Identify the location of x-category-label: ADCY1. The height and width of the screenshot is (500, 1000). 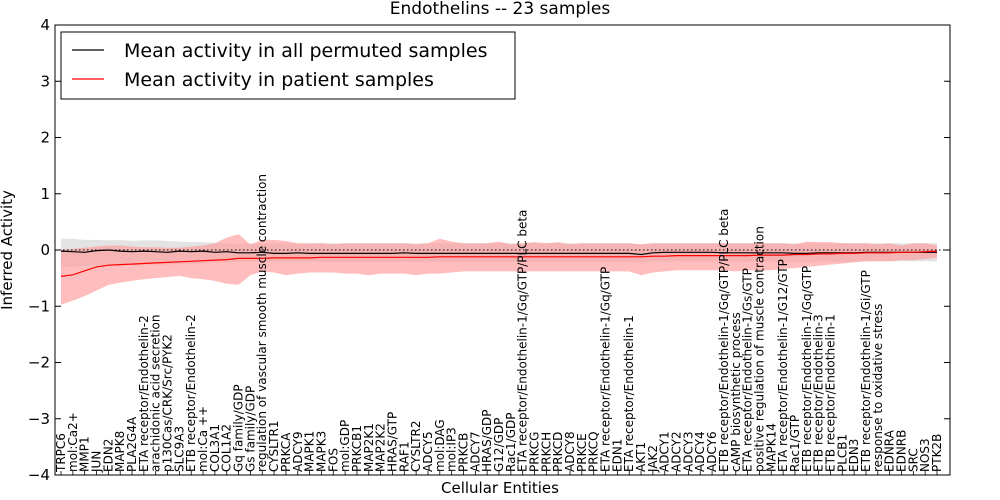
(665, 451).